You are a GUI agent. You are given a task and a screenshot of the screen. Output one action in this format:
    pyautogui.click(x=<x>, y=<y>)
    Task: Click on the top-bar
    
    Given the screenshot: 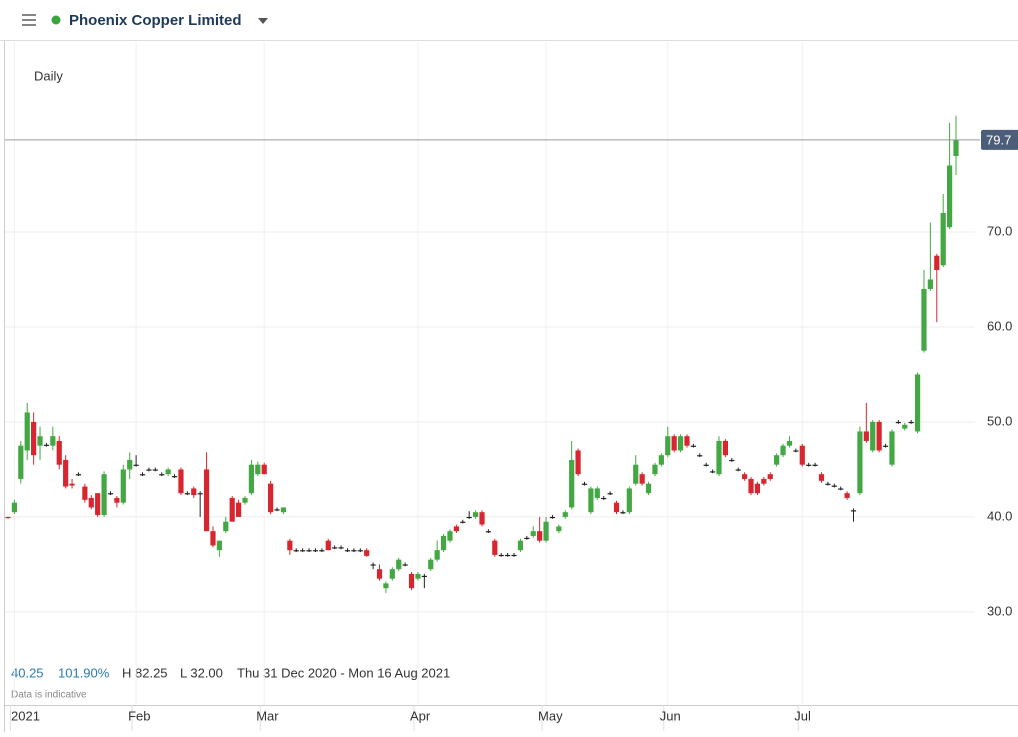 What is the action you would take?
    pyautogui.click(x=509, y=20)
    